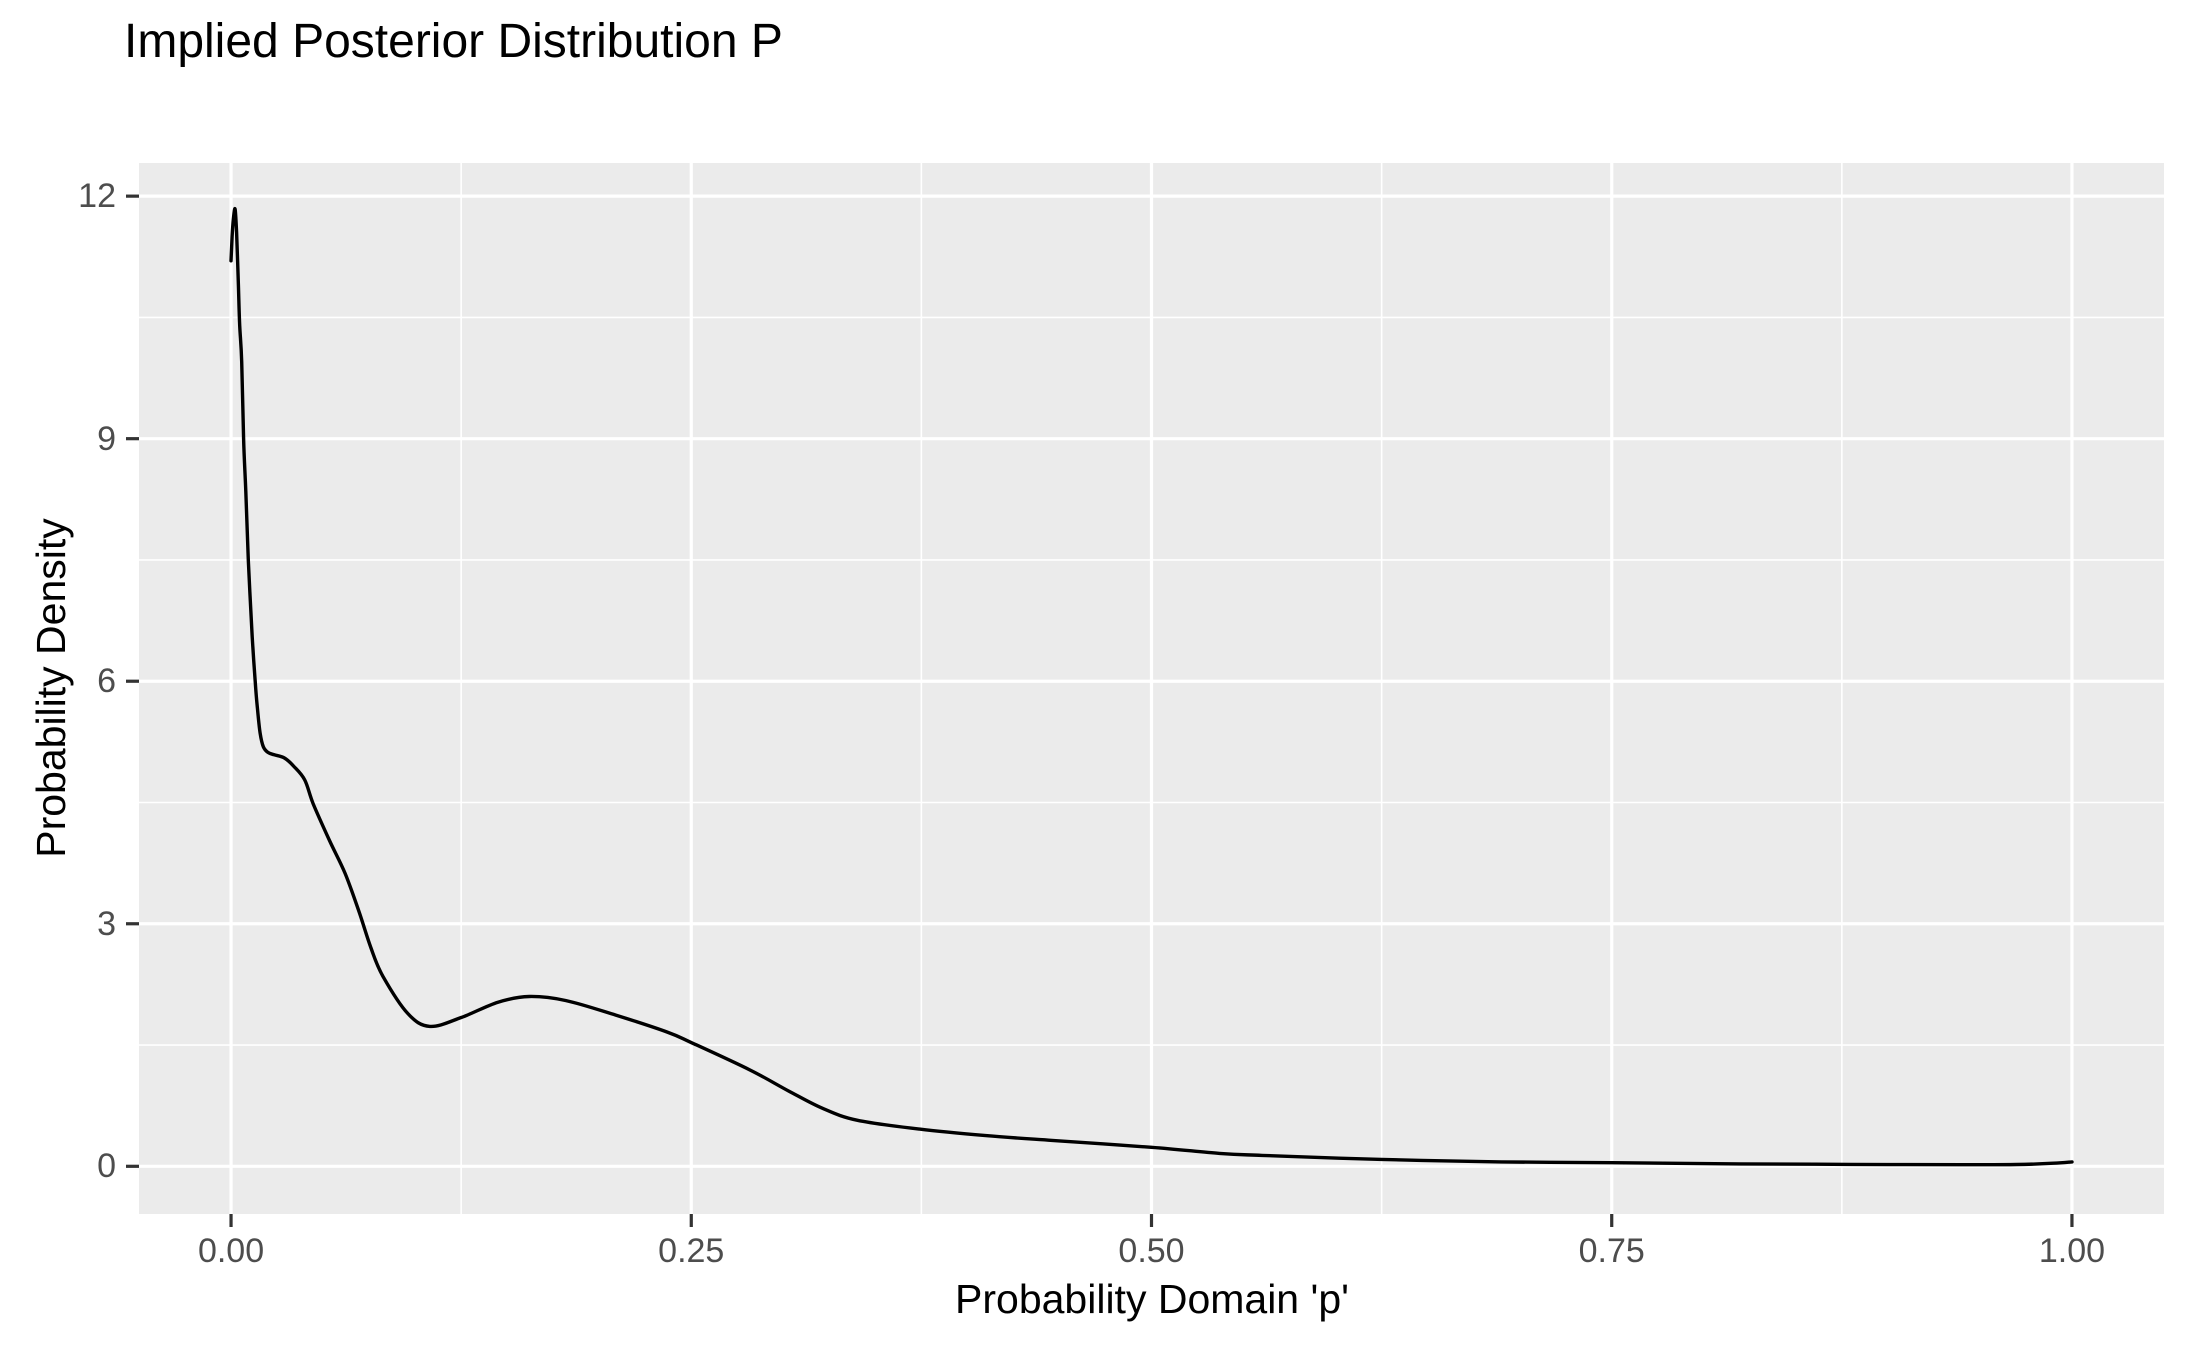 The image size is (2187, 1350). What do you see at coordinates (231, 1251) in the screenshot?
I see `x-tick-label: 0.00` at bounding box center [231, 1251].